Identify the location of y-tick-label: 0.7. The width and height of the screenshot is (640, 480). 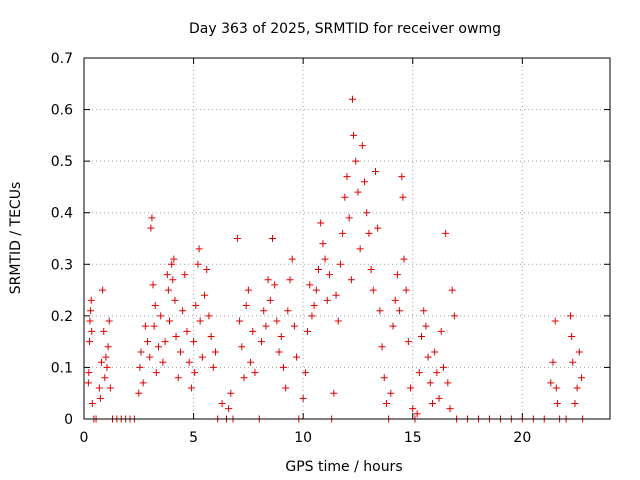
(62, 59).